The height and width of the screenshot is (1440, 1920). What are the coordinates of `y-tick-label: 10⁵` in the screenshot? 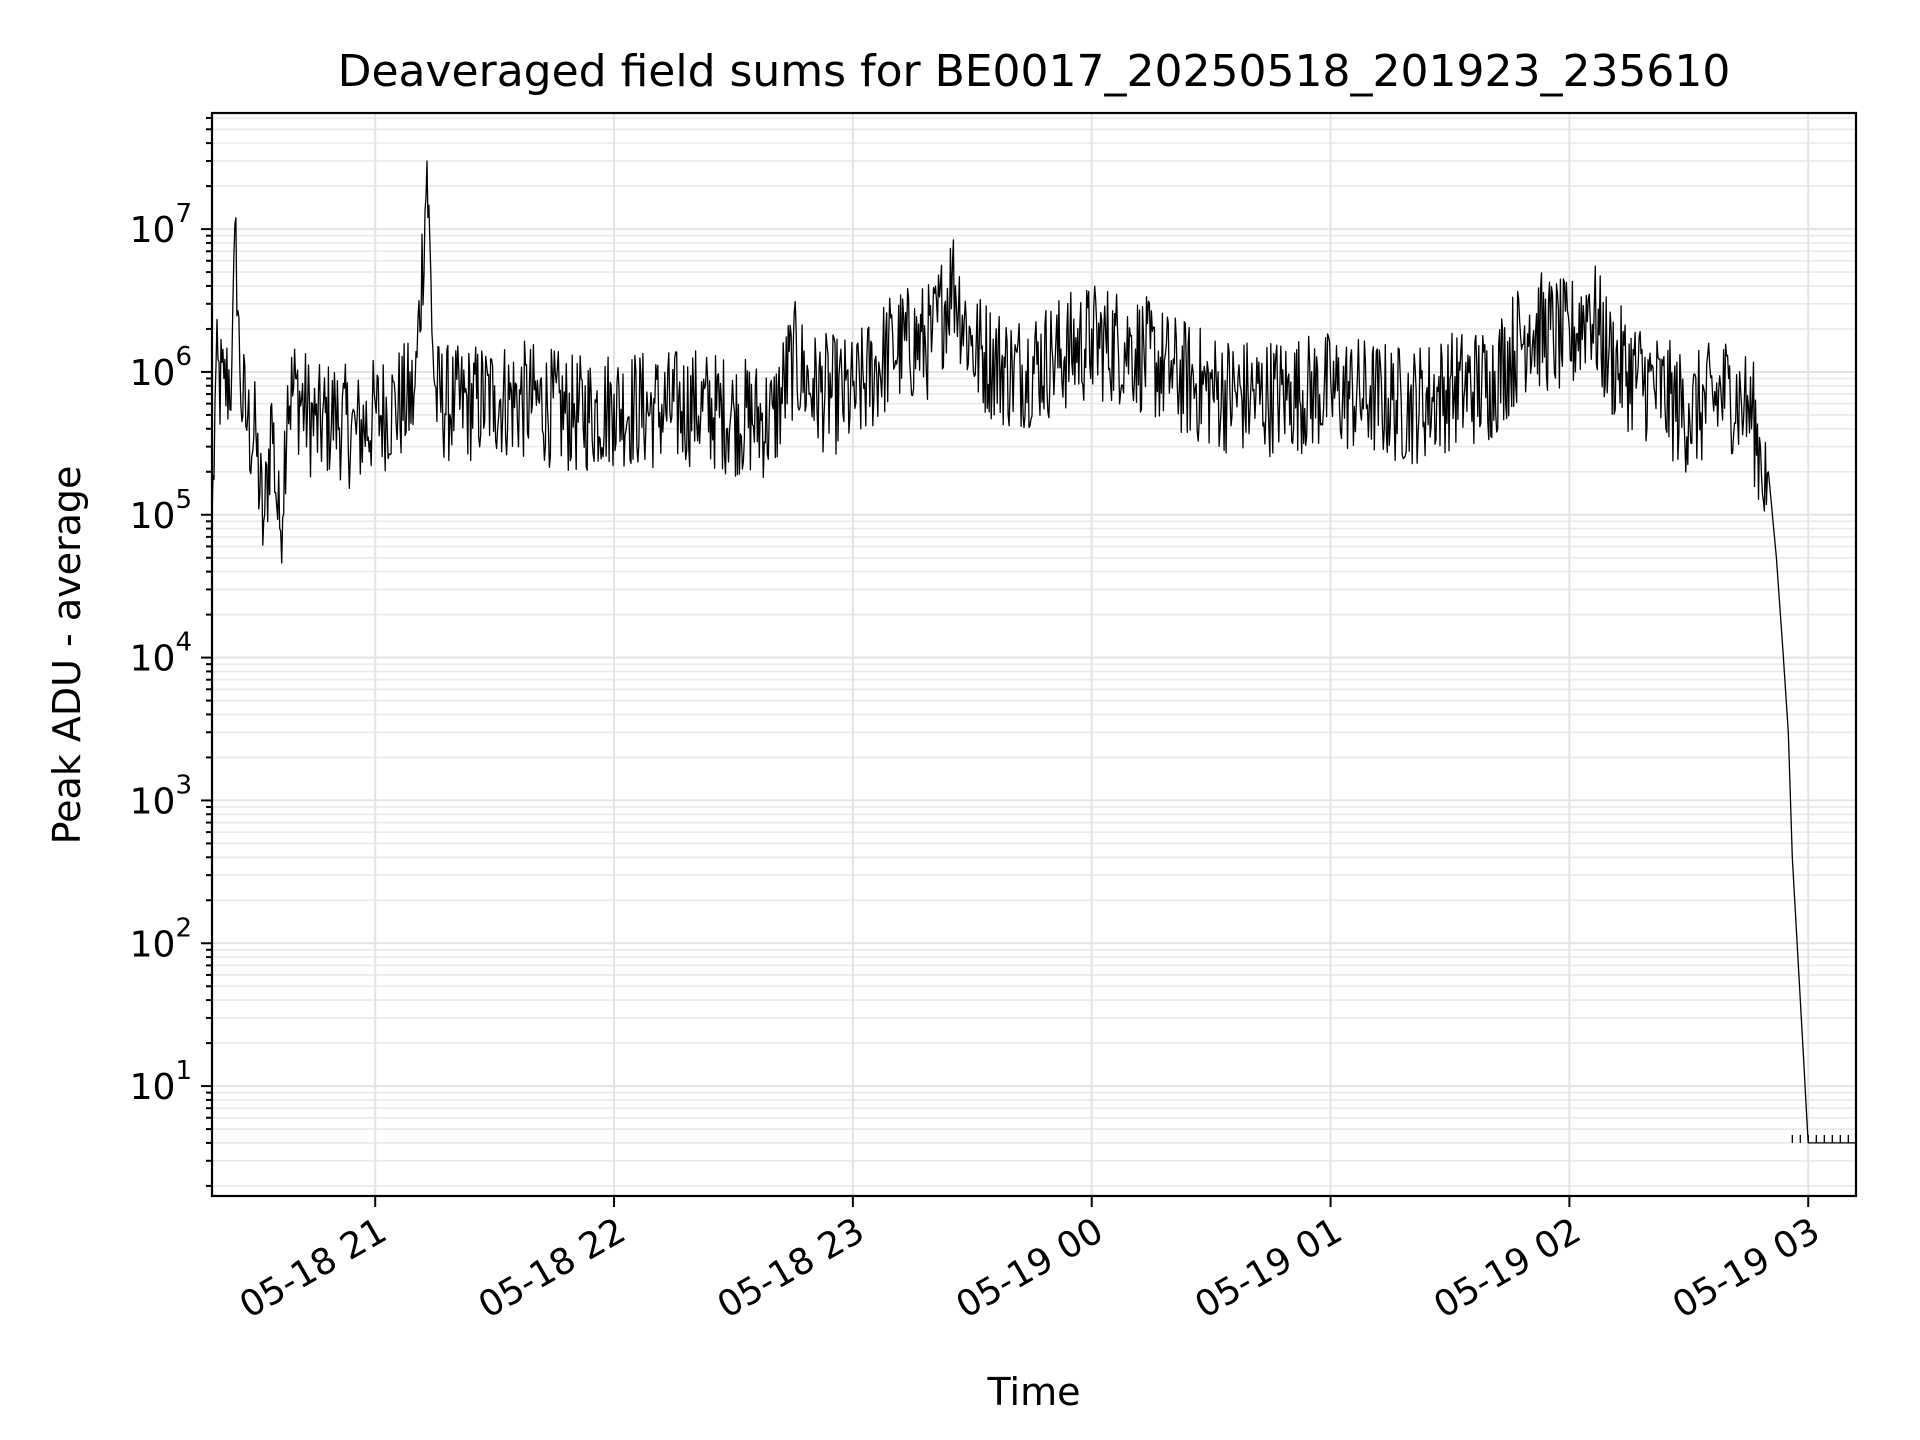 It's located at (161, 511).